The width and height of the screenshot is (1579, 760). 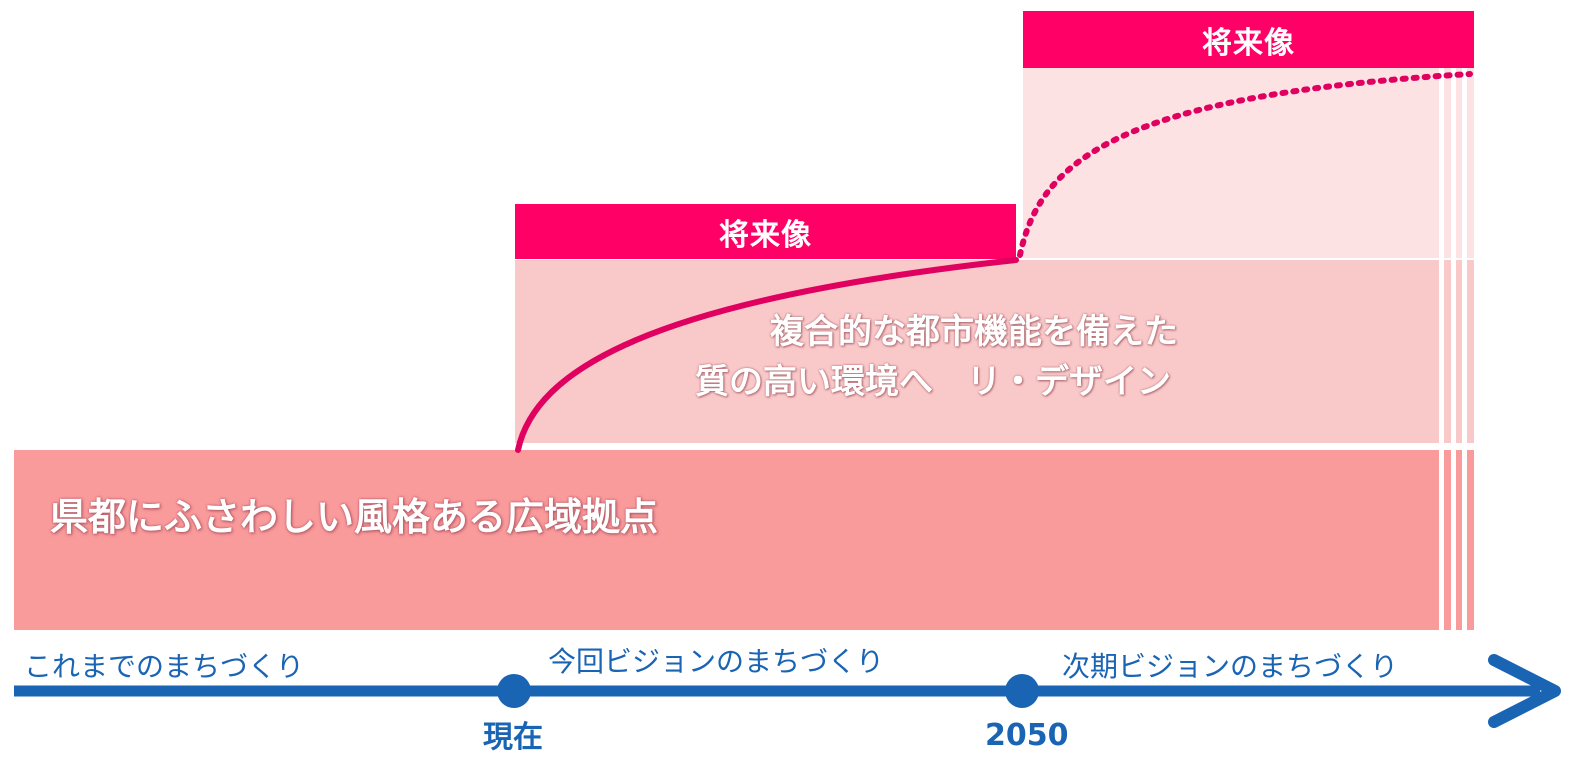 What do you see at coordinates (1248, 39) in the screenshot?
I see `future-label-top: 将来像` at bounding box center [1248, 39].